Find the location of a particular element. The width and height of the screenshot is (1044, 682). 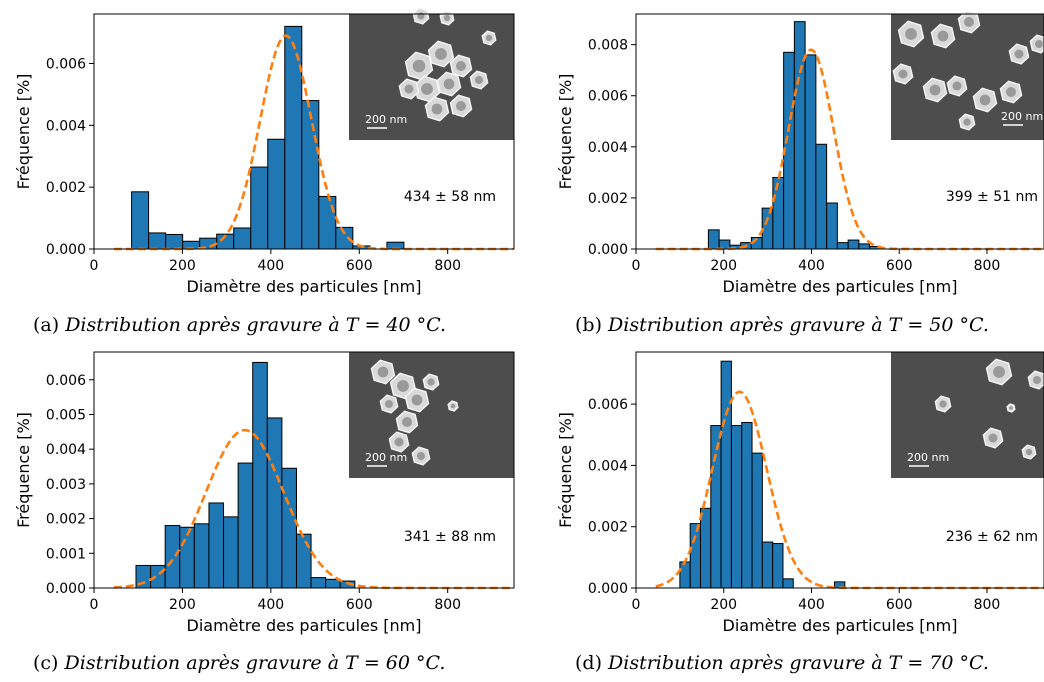

x-axis-label: Diamètre des particules [nm] is located at coordinates (304, 625).